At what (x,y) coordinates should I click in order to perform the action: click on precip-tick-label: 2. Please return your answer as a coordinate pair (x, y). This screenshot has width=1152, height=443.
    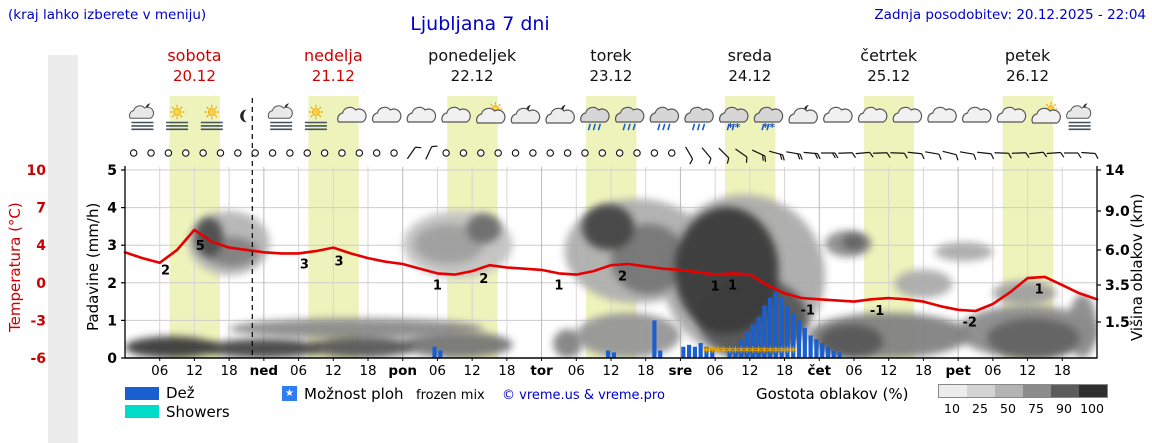
    Looking at the image, I should click on (112, 284).